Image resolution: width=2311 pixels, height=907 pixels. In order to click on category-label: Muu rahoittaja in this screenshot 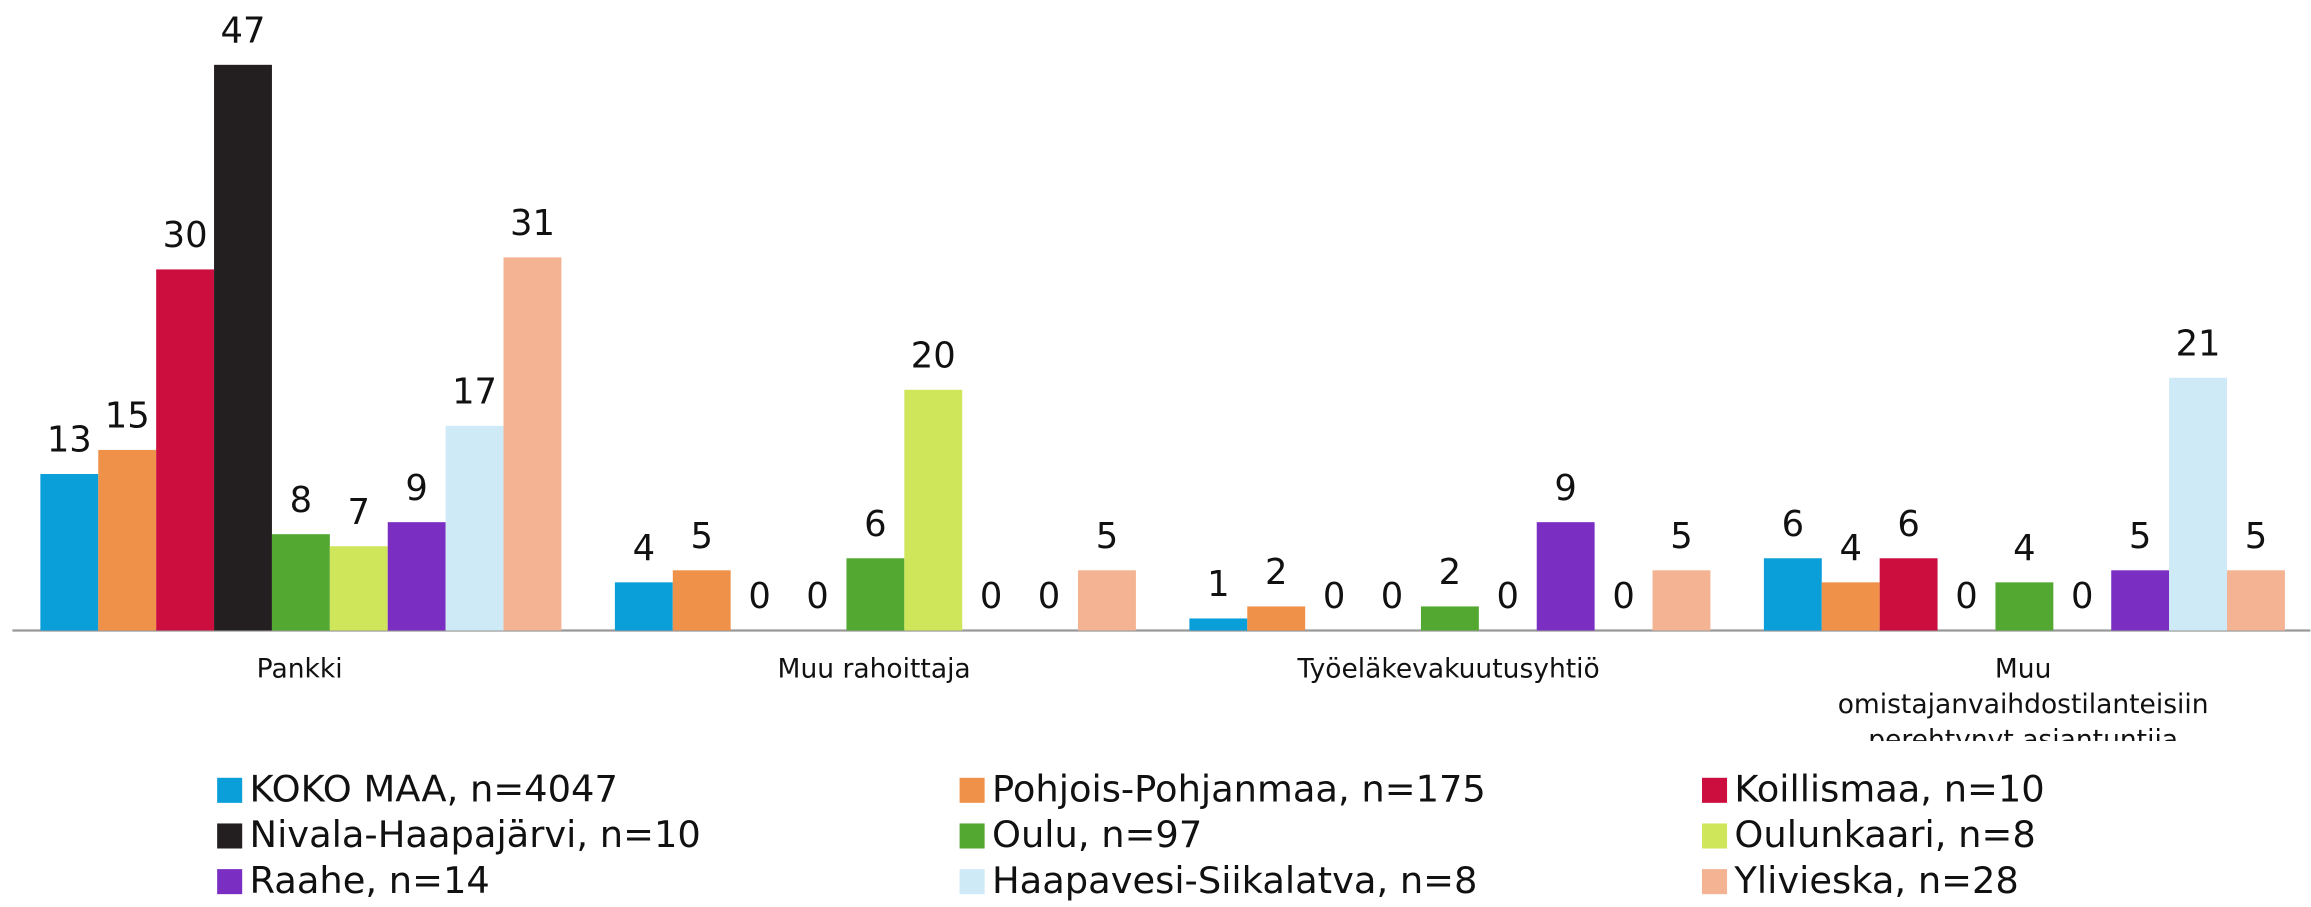, I will do `click(874, 669)`.